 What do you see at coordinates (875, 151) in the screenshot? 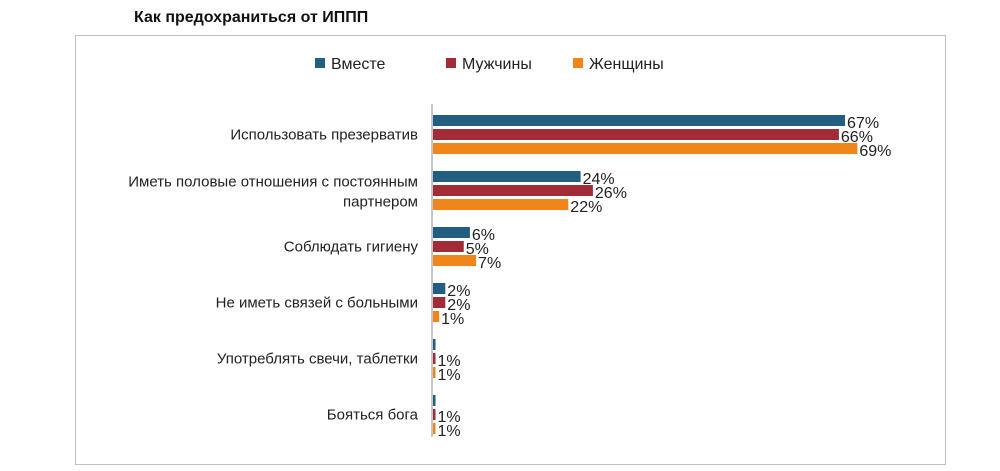
I see `data-label: 69%` at bounding box center [875, 151].